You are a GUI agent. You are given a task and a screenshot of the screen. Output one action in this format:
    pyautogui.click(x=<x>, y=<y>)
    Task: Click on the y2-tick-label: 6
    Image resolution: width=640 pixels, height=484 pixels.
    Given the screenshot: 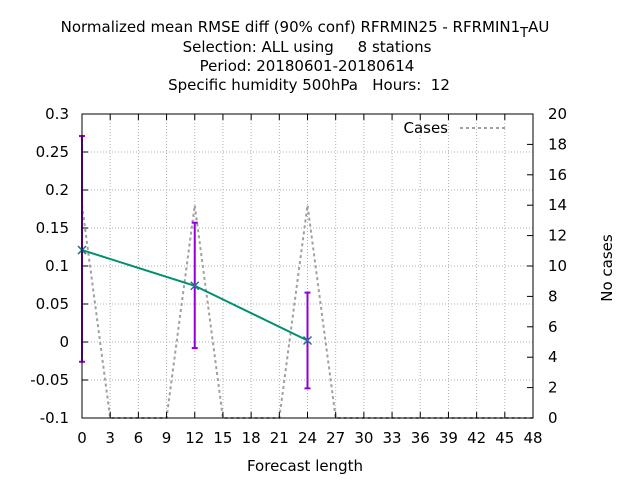 What is the action you would take?
    pyautogui.click(x=553, y=327)
    